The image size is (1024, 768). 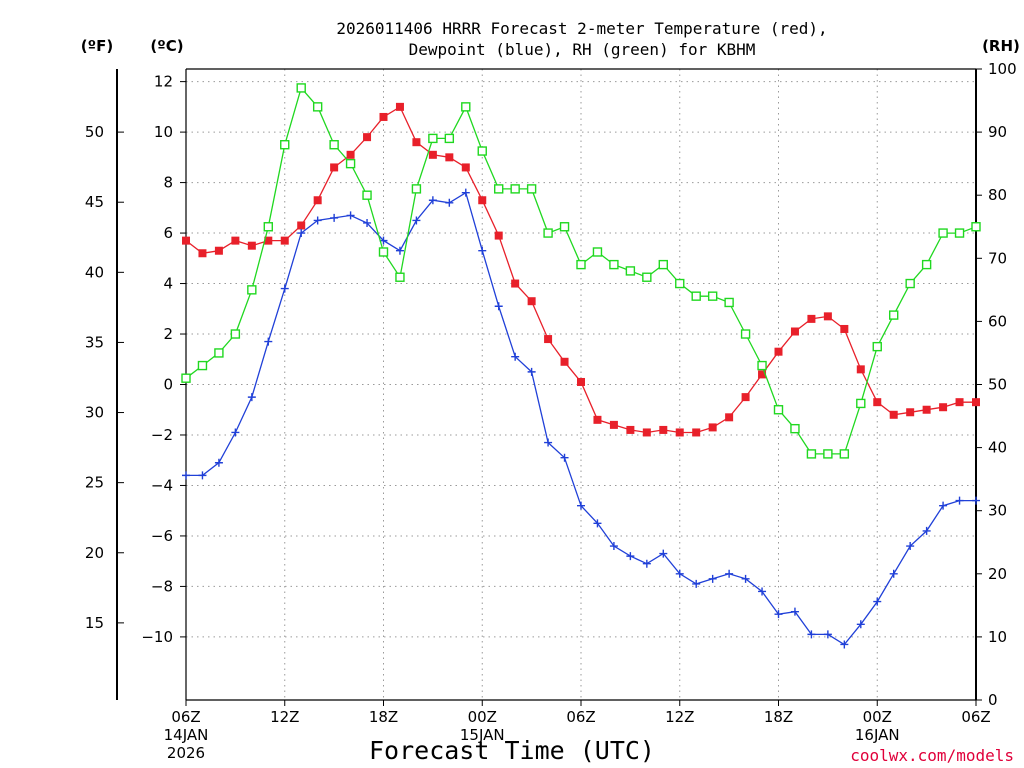 What do you see at coordinates (482, 735) in the screenshot?
I see `x-tick-label: 15JAN` at bounding box center [482, 735].